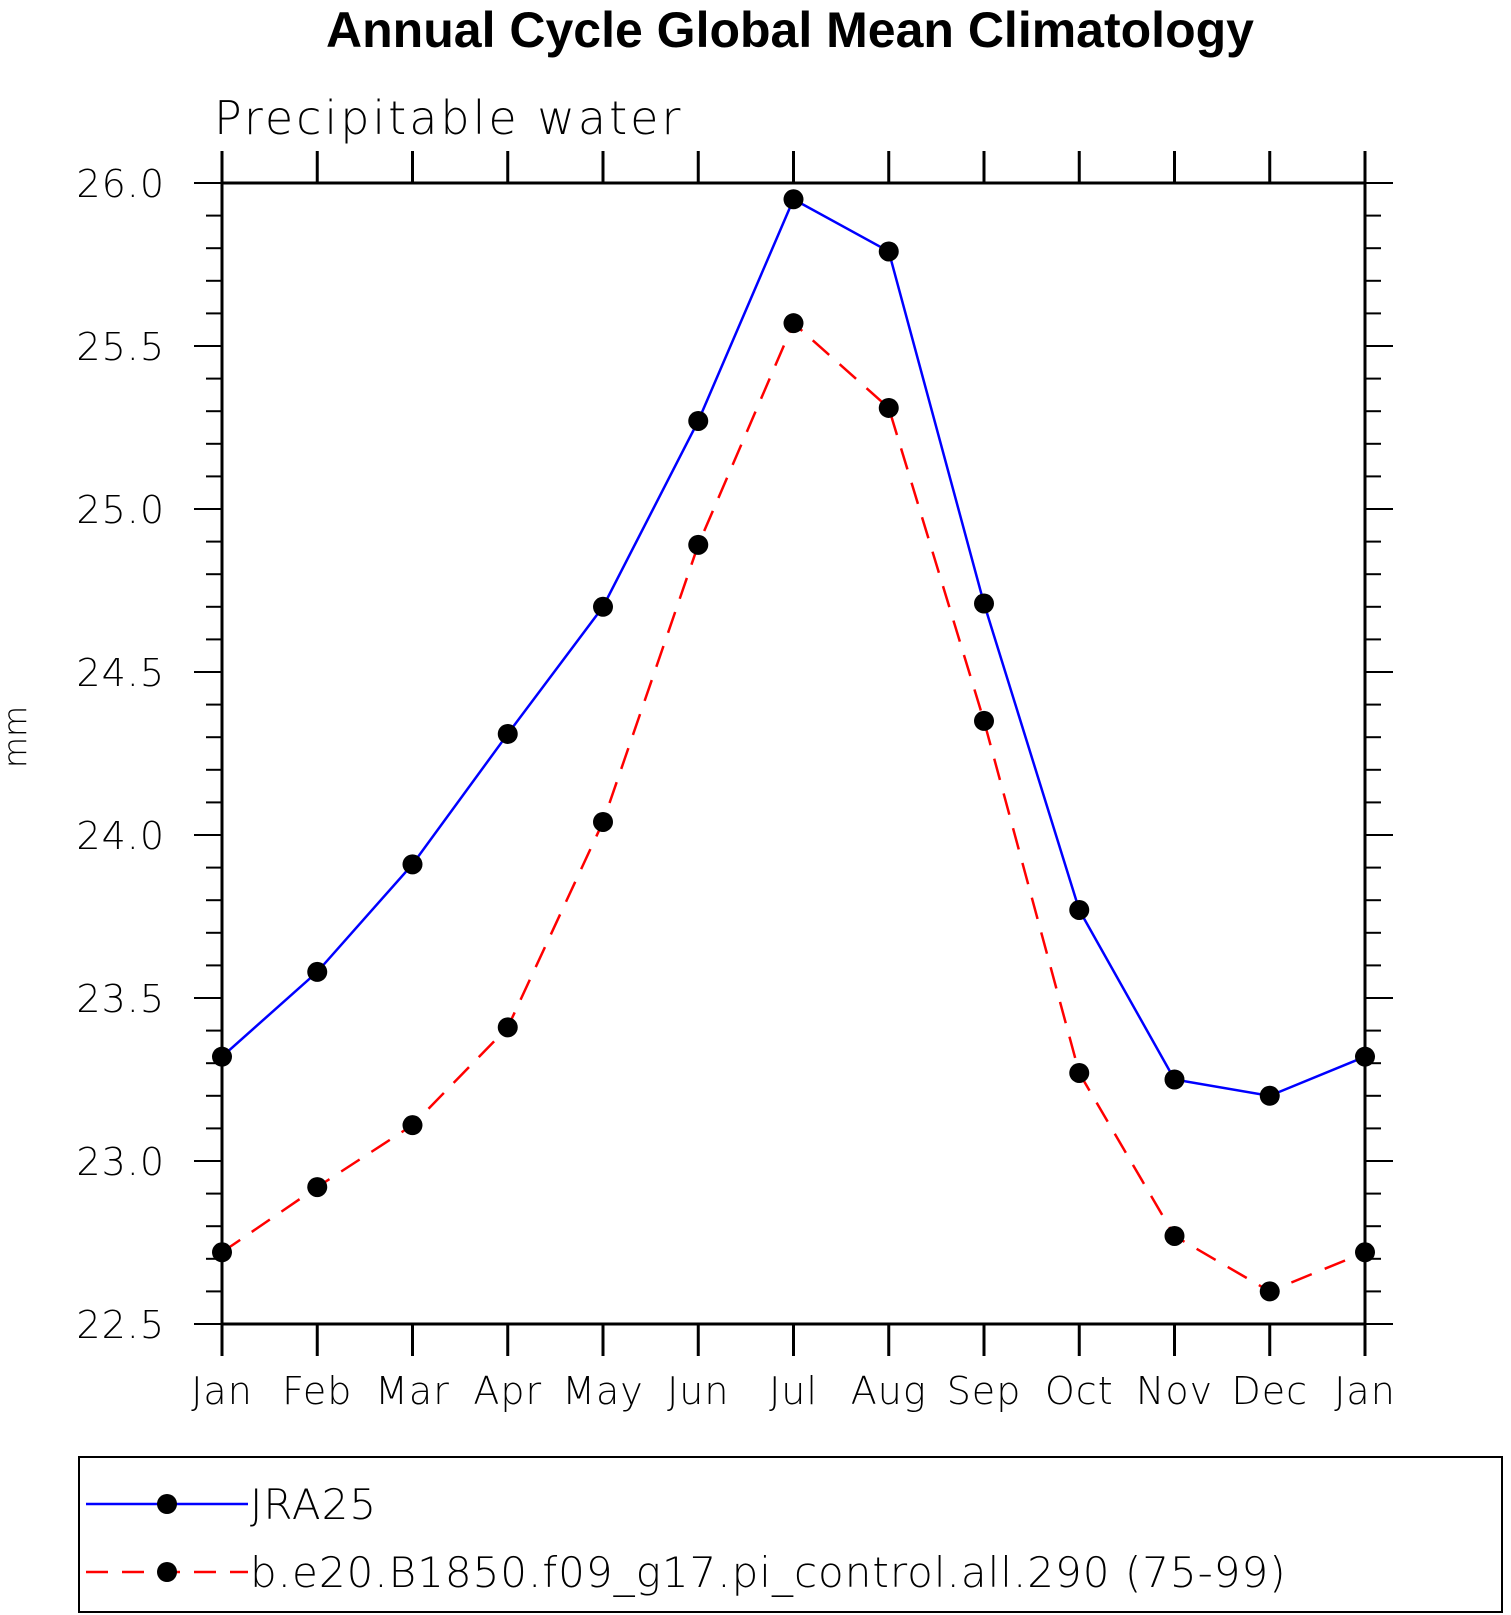  Describe the element at coordinates (603, 1391) in the screenshot. I see `x-tick-label: May` at that location.